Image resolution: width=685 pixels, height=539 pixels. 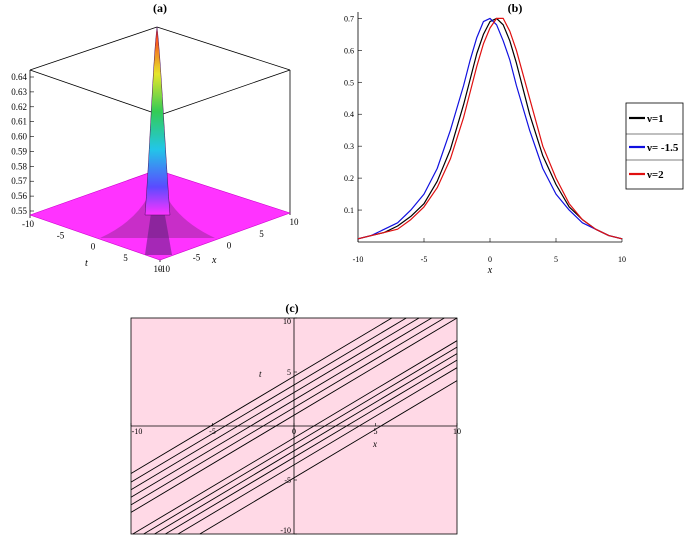 What do you see at coordinates (61, 235) in the screenshot?
I see `t-tick-label: -5` at bounding box center [61, 235].